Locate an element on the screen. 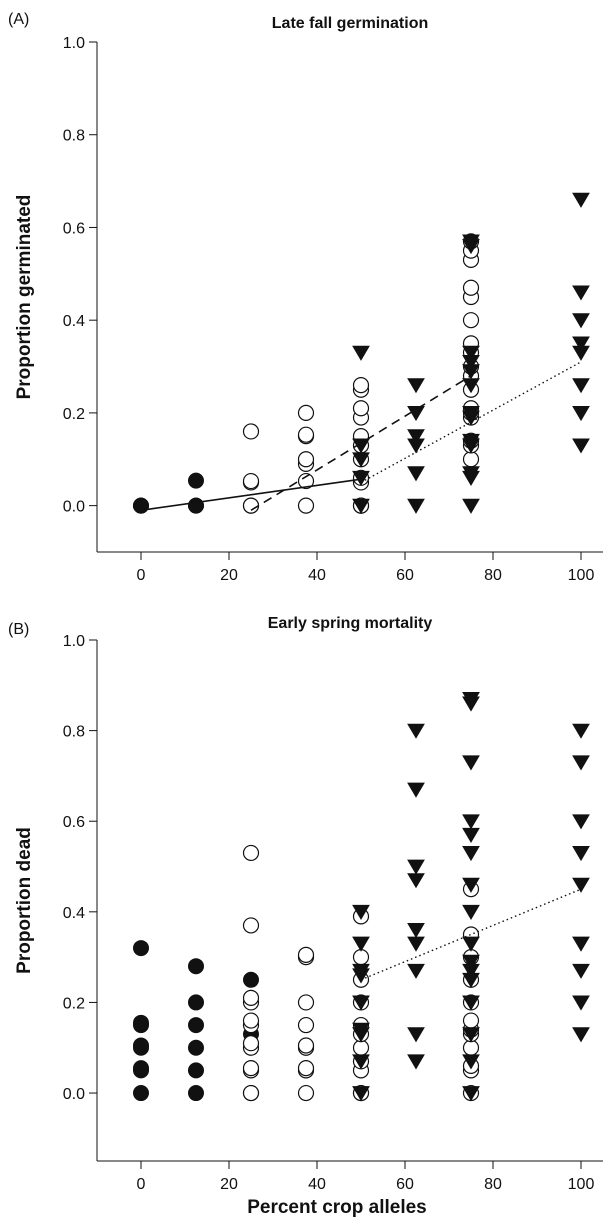 This screenshot has height=1222, width=604. x-tick-label: 40 is located at coordinates (317, 575).